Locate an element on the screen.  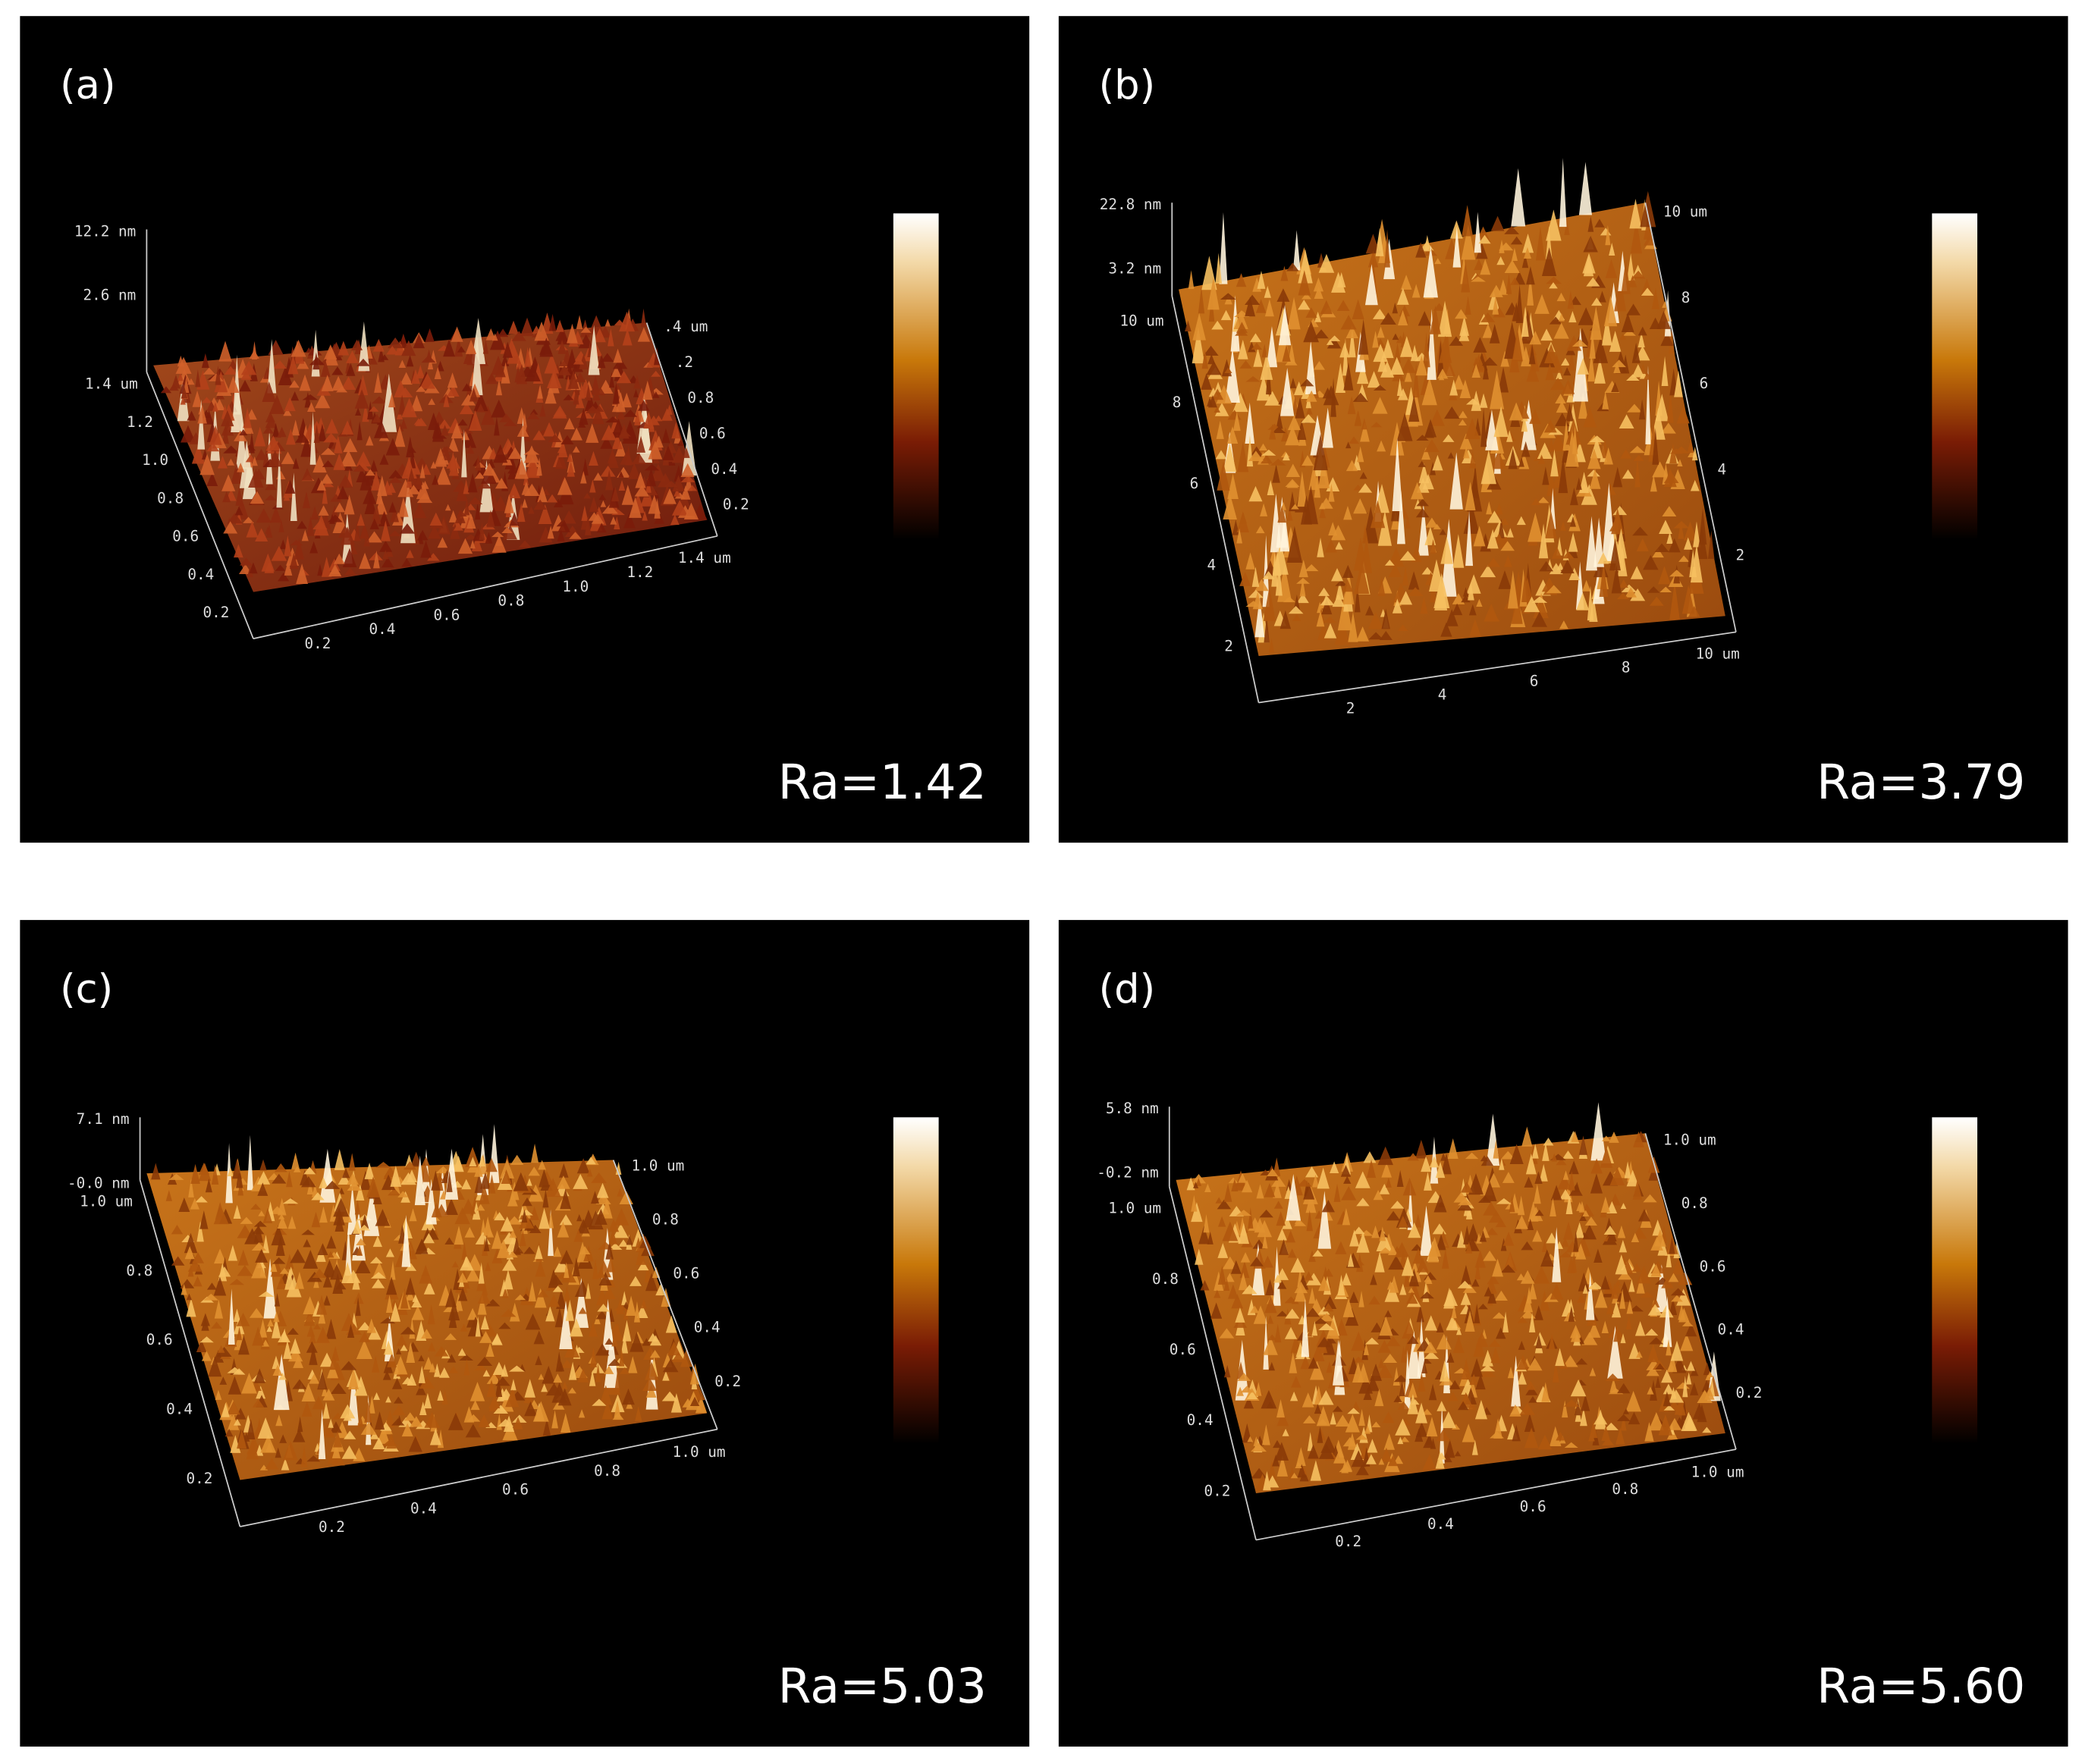
axis-line is located at coordinates (1497, 668).